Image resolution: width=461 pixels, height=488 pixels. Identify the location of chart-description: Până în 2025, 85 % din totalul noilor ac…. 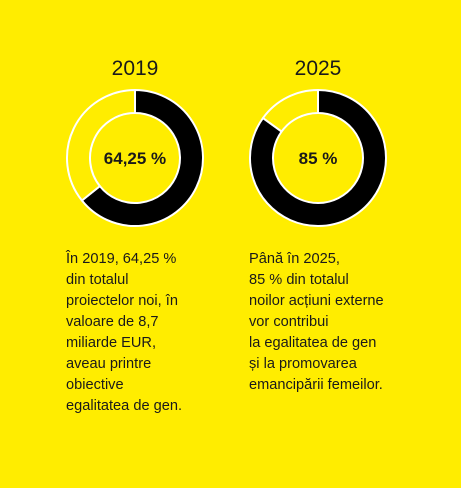
(316, 322).